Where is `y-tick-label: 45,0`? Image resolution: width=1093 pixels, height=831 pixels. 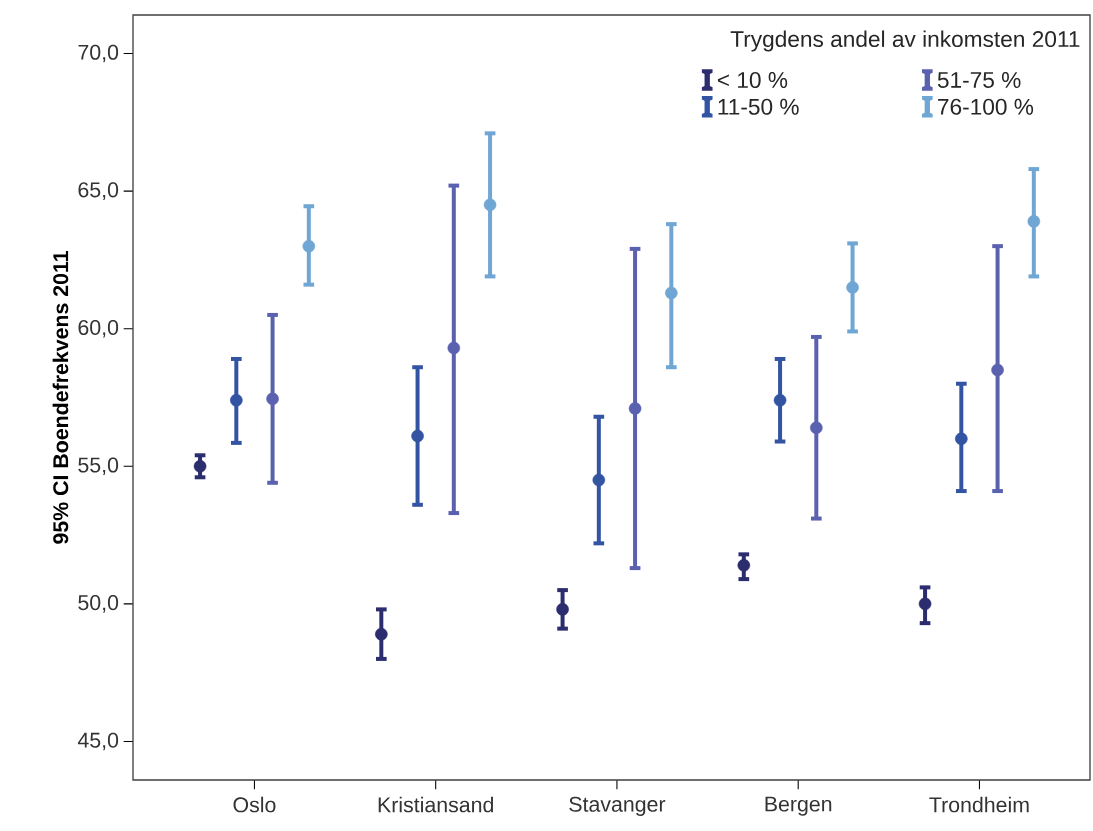
y-tick-label: 45,0 is located at coordinates (98, 741).